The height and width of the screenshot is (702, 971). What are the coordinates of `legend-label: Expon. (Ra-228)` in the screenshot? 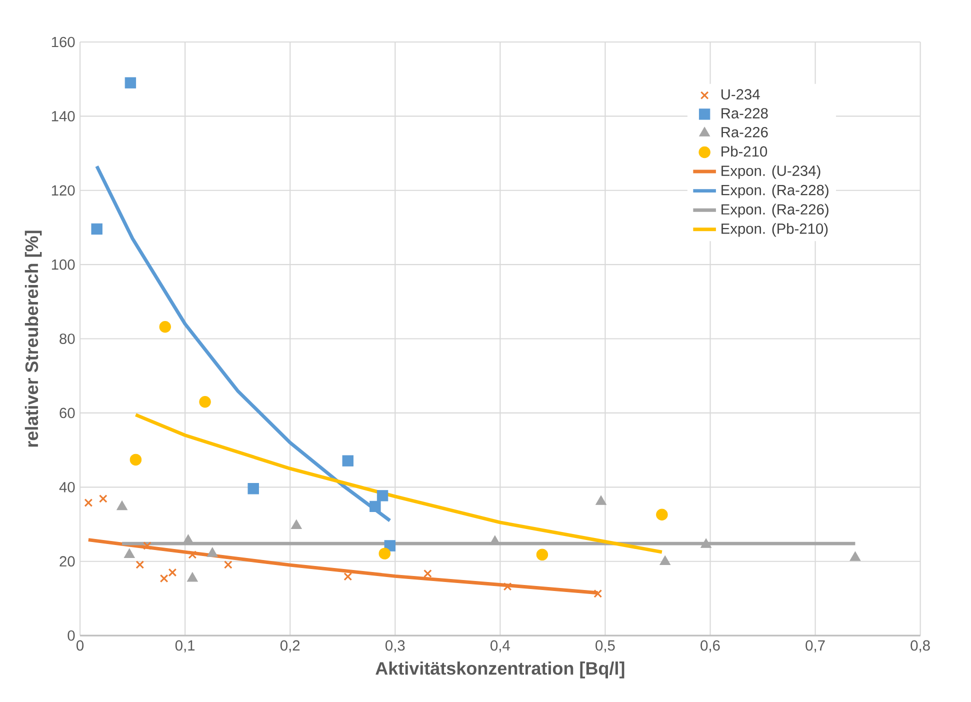 It's located at (775, 191).